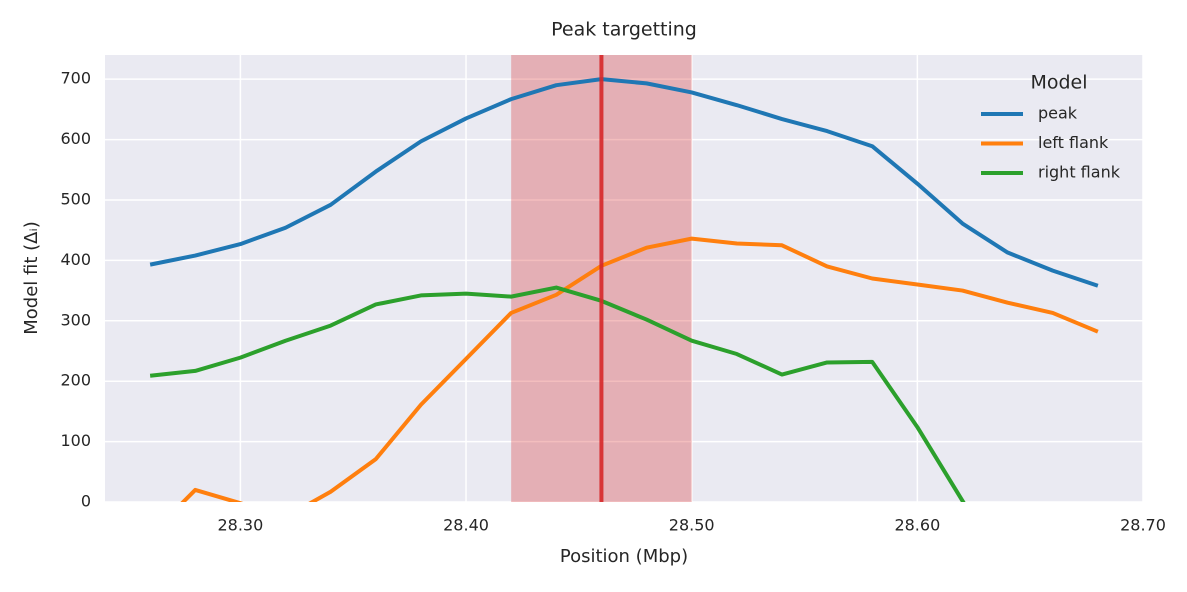 Image resolution: width=1187 pixels, height=592 pixels. What do you see at coordinates (1058, 83) in the screenshot?
I see `legend-title: Model` at bounding box center [1058, 83].